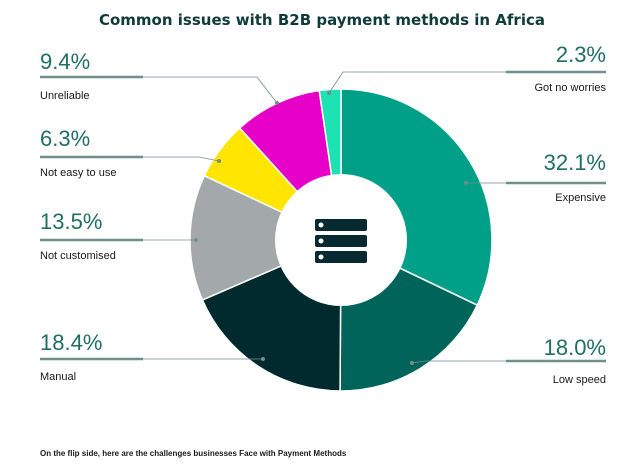 Image resolution: width=644 pixels, height=470 pixels. What do you see at coordinates (65, 96) in the screenshot?
I see `slice-category-label: Unreliable` at bounding box center [65, 96].